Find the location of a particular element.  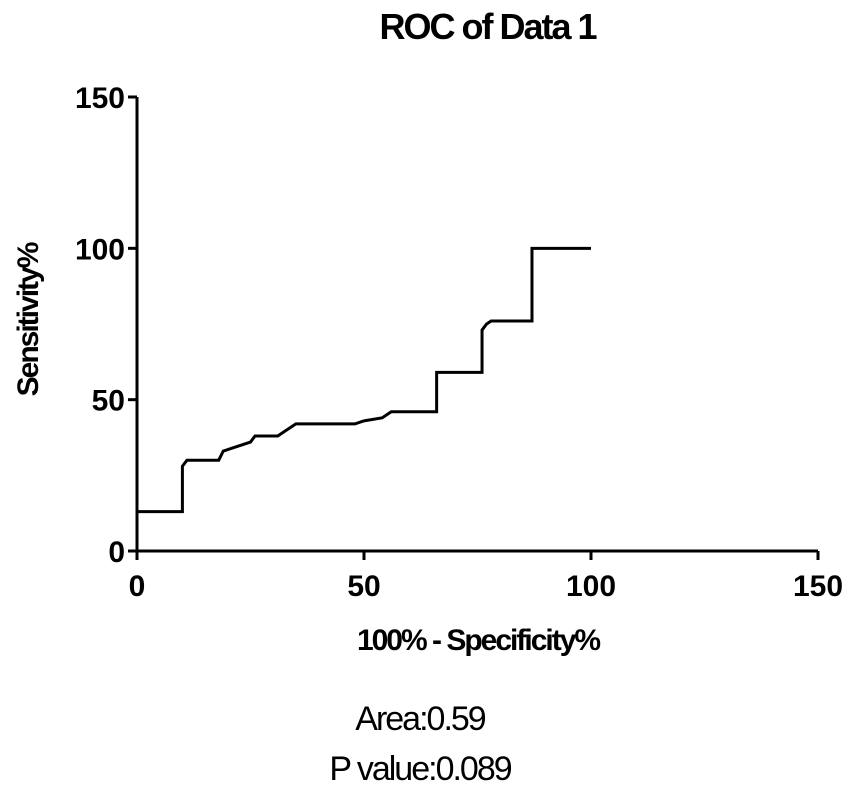

x-axis-label: 100% - Specificity% is located at coordinates (478, 640).